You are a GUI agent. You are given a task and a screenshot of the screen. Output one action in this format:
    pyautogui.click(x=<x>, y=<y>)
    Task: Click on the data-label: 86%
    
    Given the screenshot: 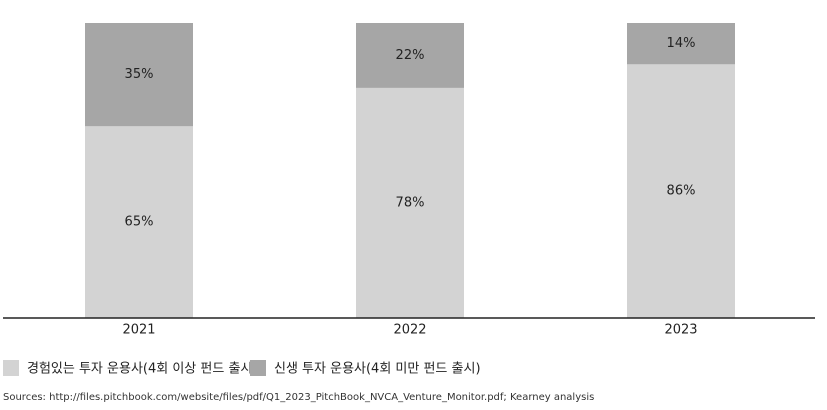 What is the action you would take?
    pyautogui.click(x=681, y=191)
    